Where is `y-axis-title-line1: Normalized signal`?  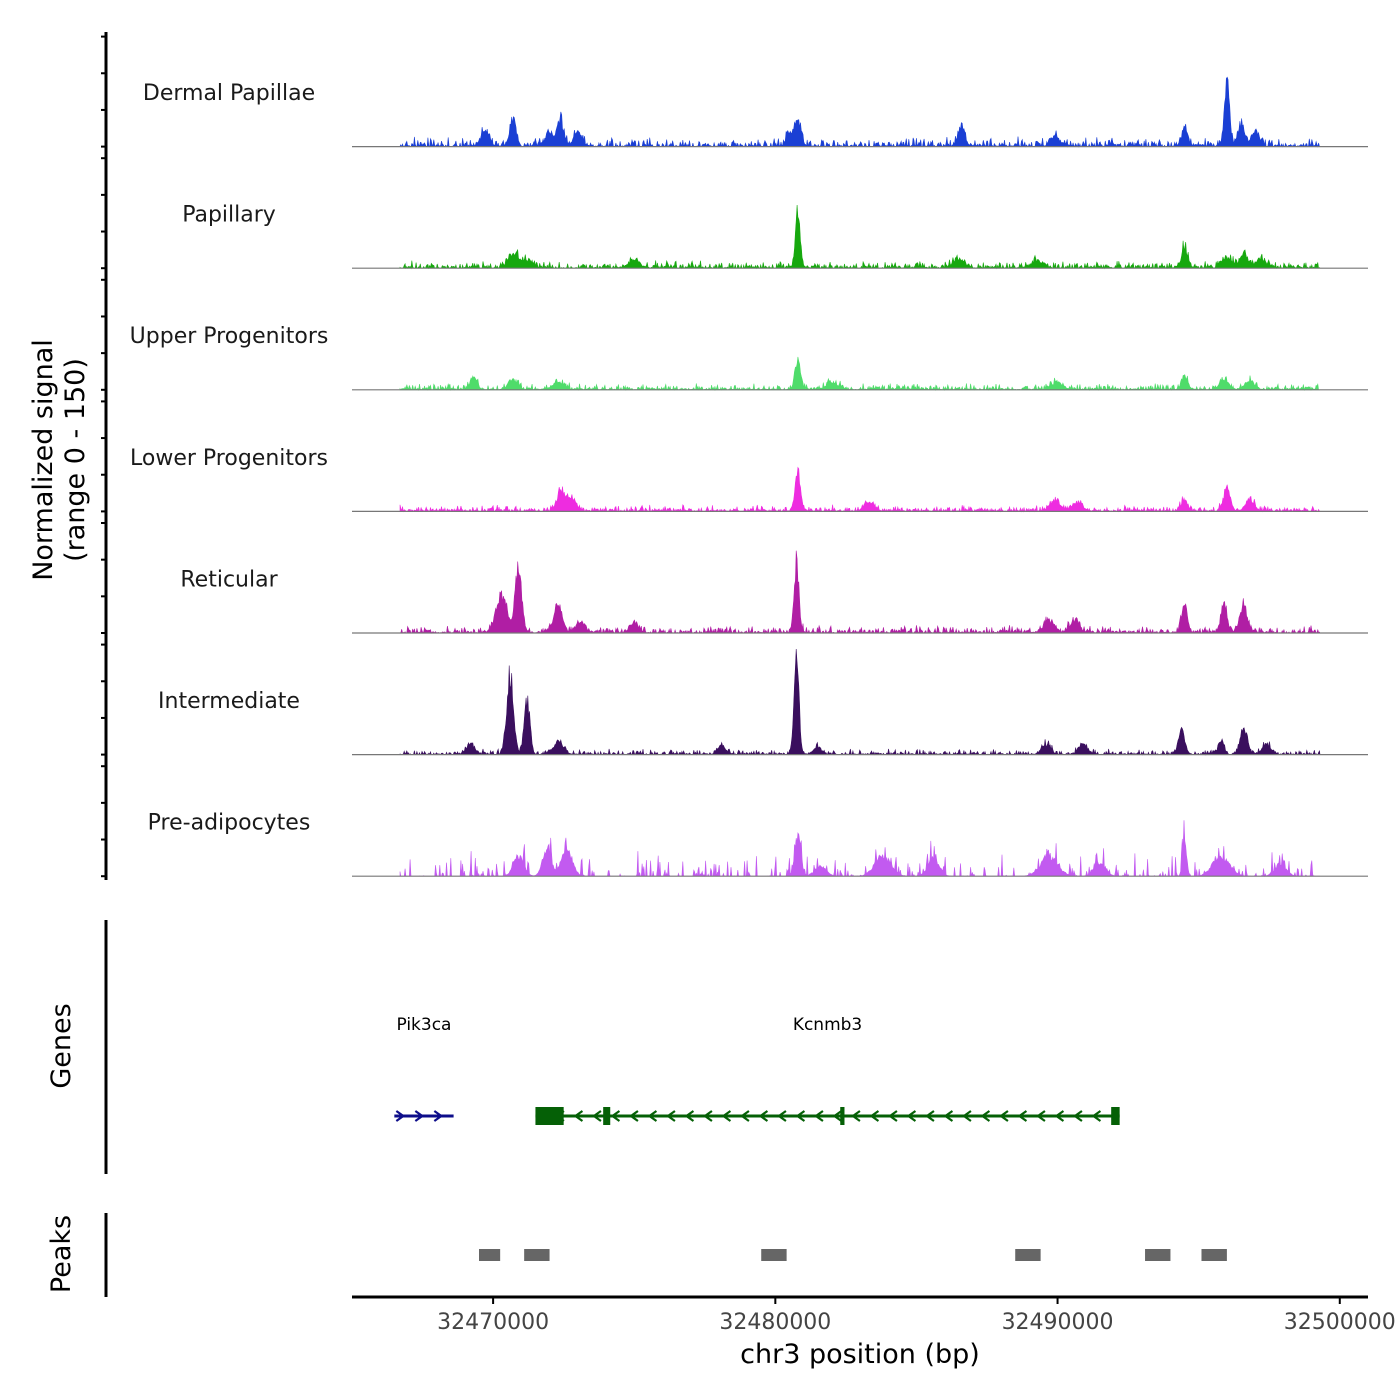 y-axis-title-line1: Normalized signal is located at coordinates (43, 460).